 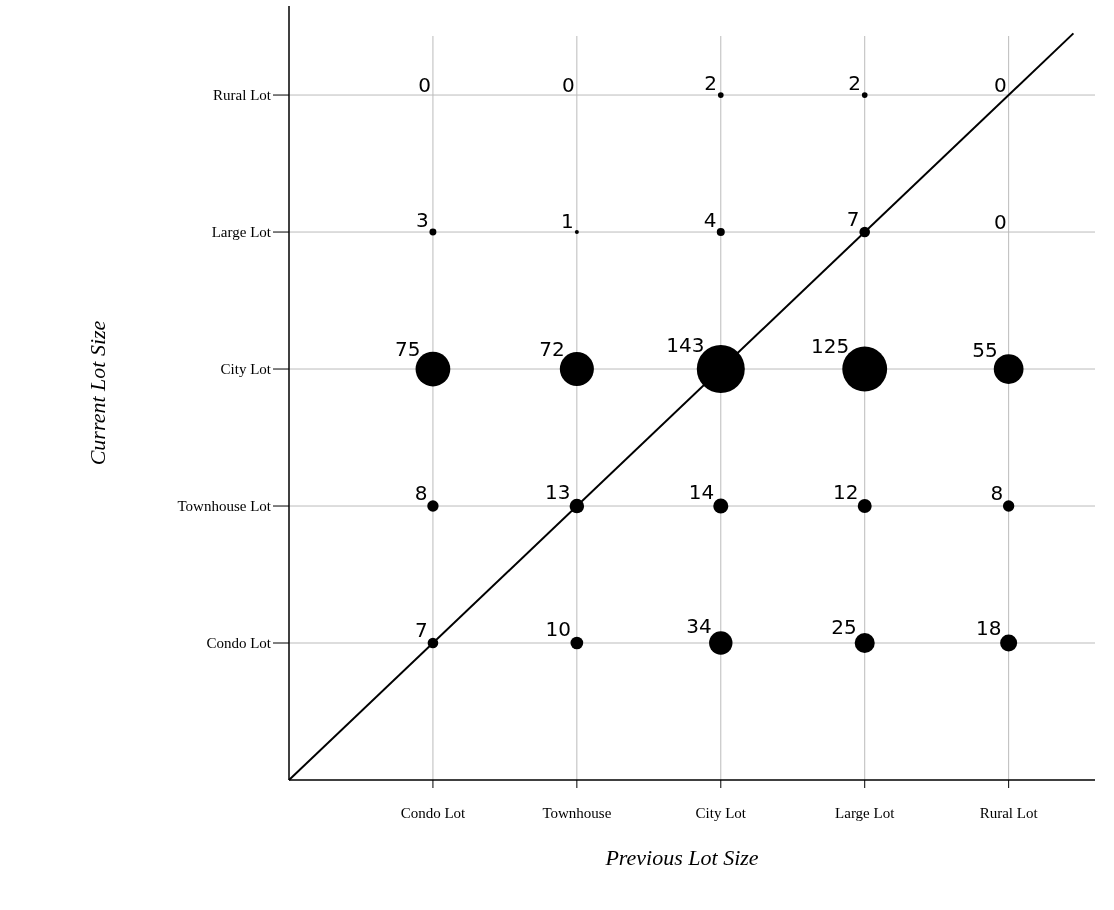 What do you see at coordinates (685, 344) in the screenshot?
I see `data-label: 143` at bounding box center [685, 344].